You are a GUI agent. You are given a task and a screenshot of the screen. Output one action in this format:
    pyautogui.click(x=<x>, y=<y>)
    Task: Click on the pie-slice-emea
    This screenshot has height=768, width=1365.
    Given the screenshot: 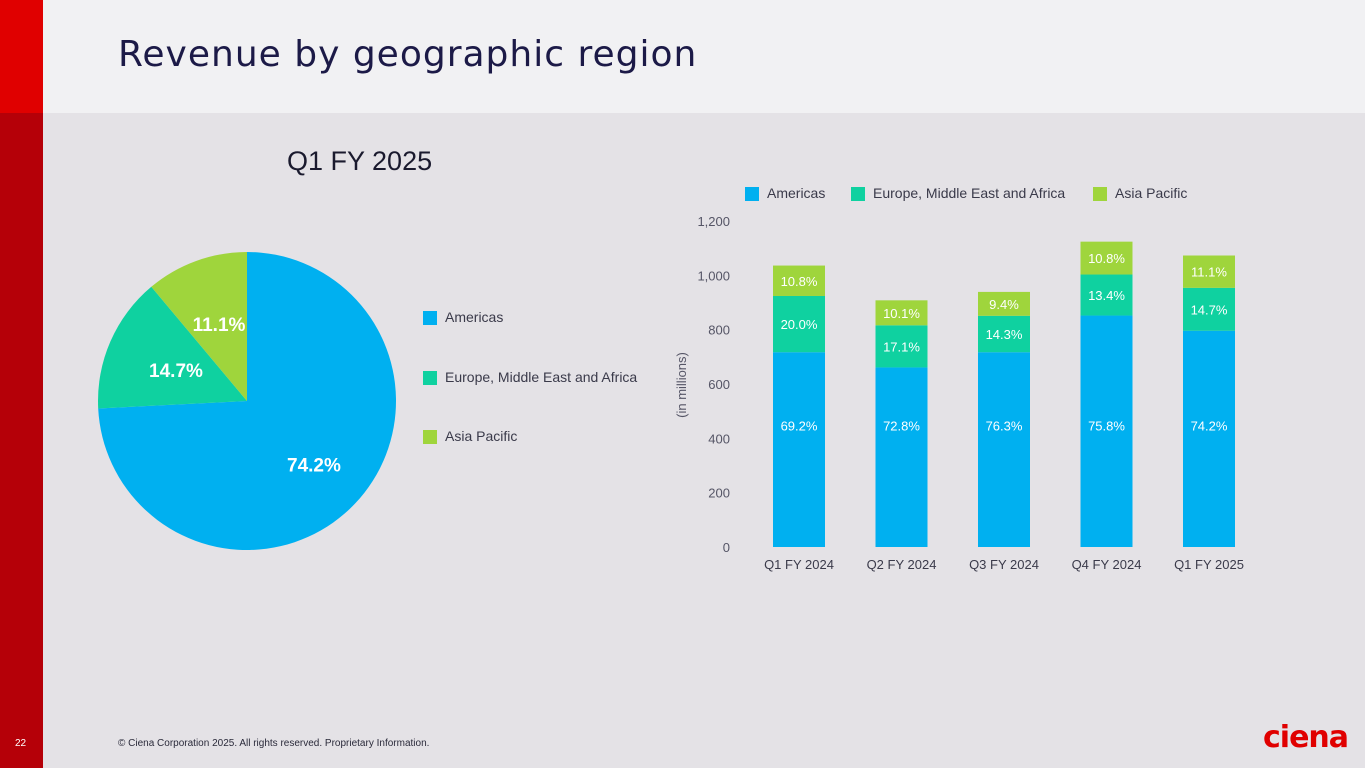 What is the action you would take?
    pyautogui.click(x=172, y=347)
    